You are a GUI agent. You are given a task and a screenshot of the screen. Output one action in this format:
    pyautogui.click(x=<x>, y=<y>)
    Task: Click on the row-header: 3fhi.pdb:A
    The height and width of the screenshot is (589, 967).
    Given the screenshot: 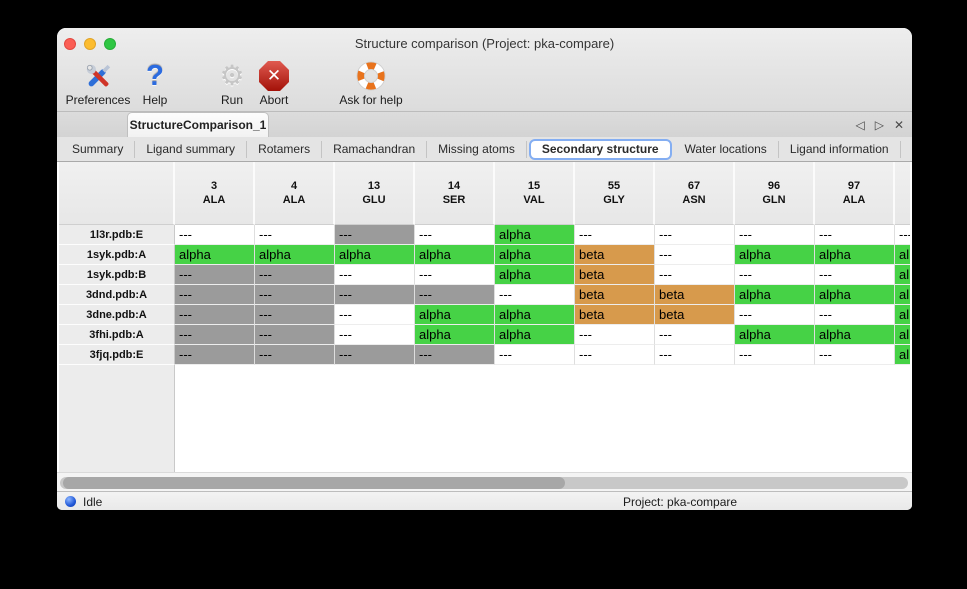 What is the action you would take?
    pyautogui.click(x=117, y=335)
    